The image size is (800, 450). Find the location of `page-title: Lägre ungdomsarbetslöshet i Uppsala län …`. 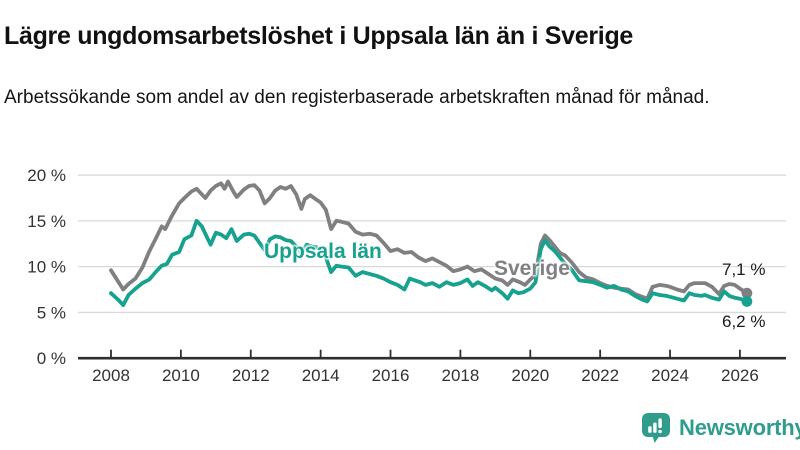

page-title: Lägre ungdomsarbetslöshet i Uppsala län … is located at coordinates (319, 35).